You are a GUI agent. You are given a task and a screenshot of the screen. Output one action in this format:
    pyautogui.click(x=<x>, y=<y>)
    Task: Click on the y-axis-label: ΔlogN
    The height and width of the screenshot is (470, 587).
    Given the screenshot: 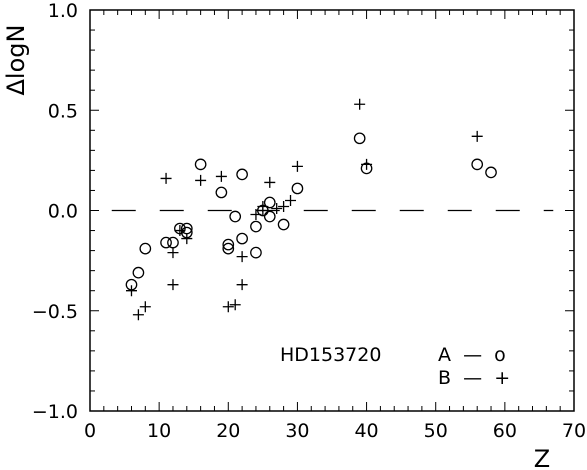 What is the action you would take?
    pyautogui.click(x=16, y=60)
    